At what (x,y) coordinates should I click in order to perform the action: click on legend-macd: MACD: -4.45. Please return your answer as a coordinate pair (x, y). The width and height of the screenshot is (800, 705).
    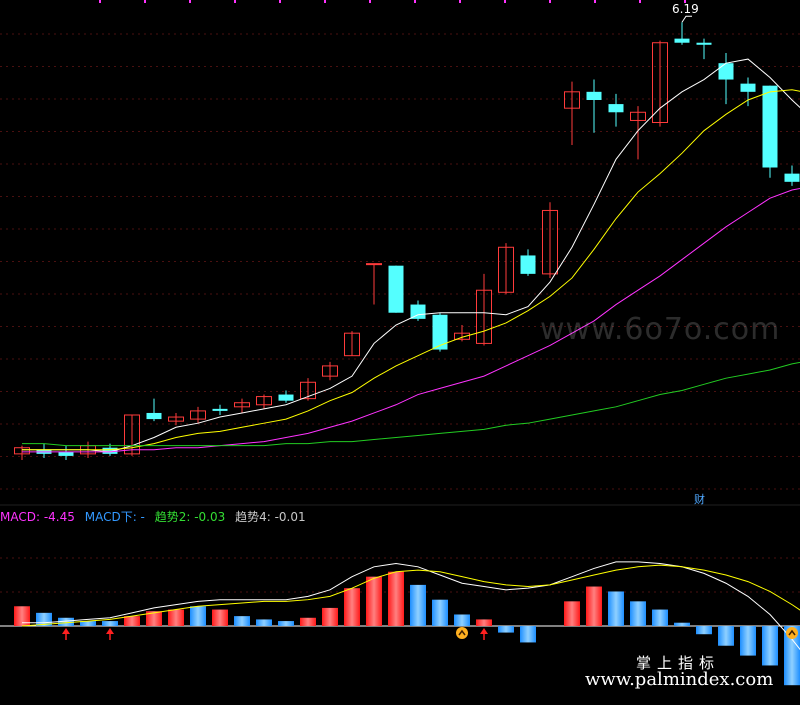
    Looking at the image, I should click on (37, 517).